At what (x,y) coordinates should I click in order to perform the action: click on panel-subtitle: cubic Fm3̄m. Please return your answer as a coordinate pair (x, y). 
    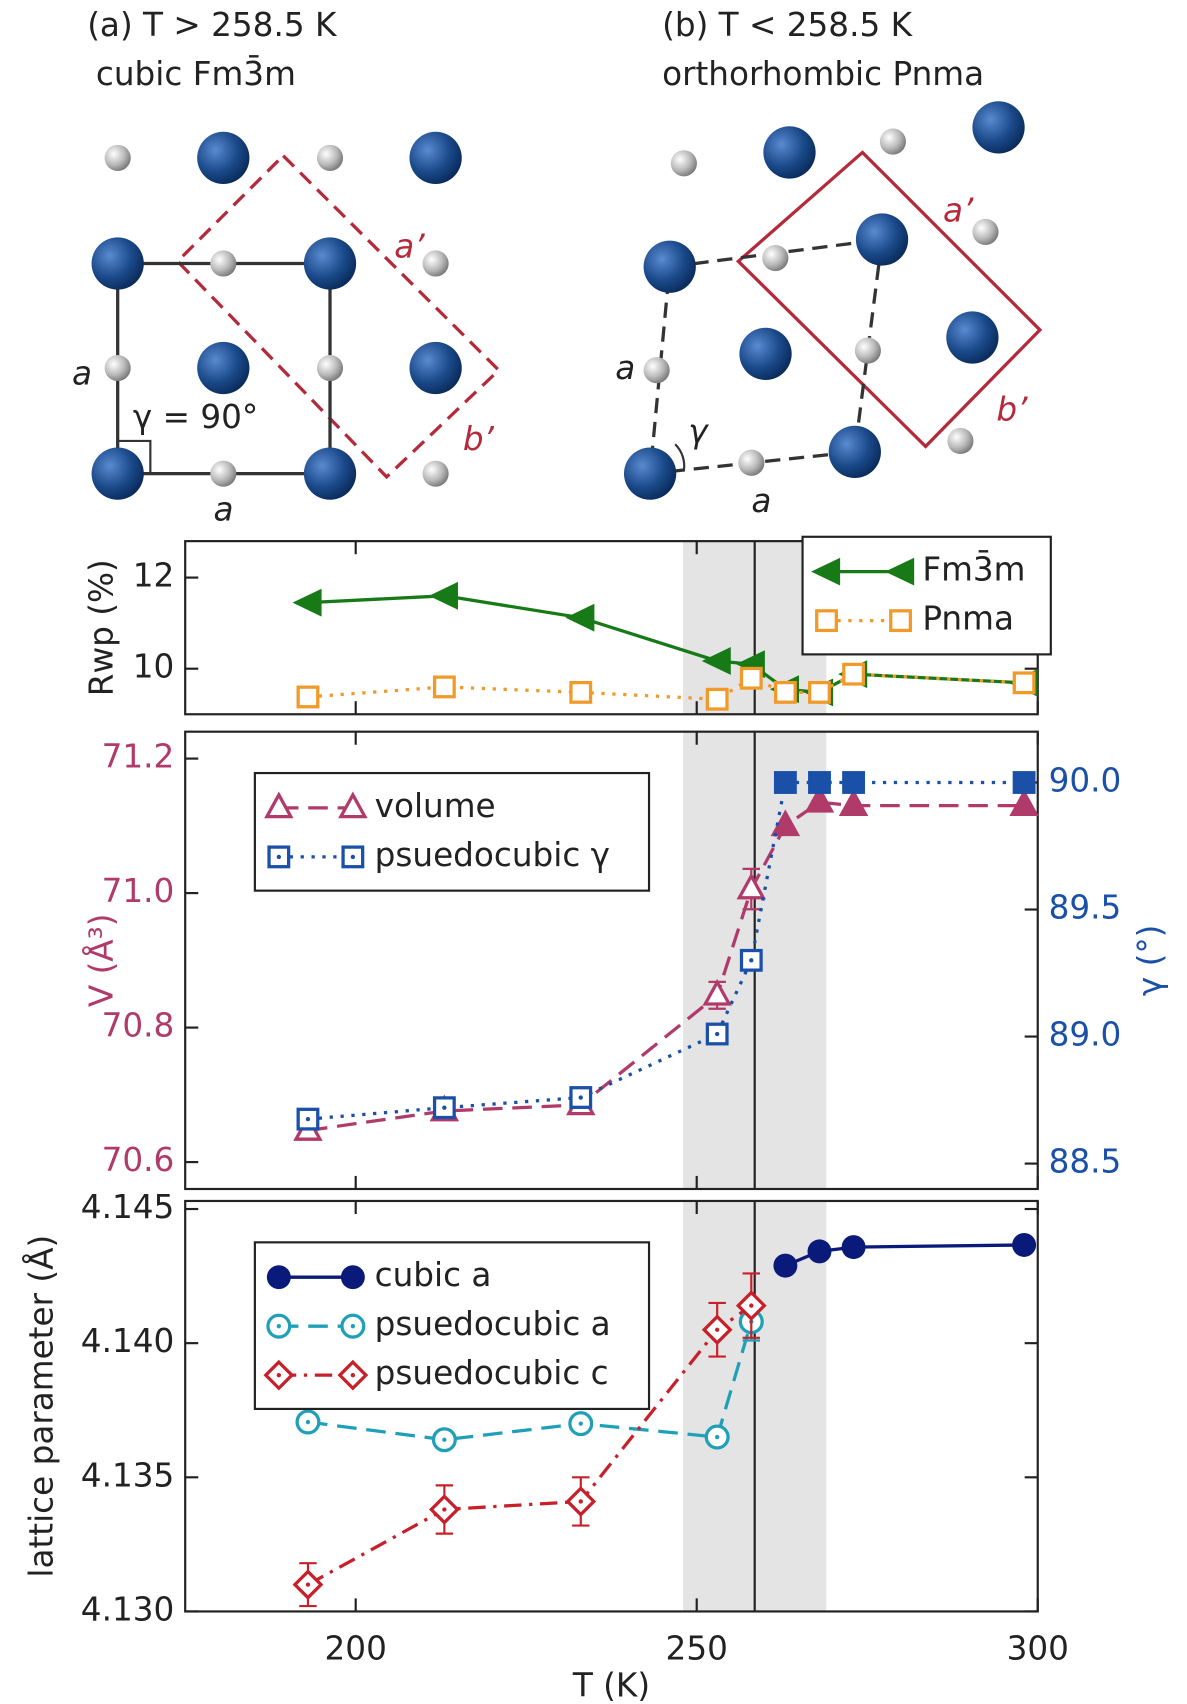
    Looking at the image, I should click on (196, 73).